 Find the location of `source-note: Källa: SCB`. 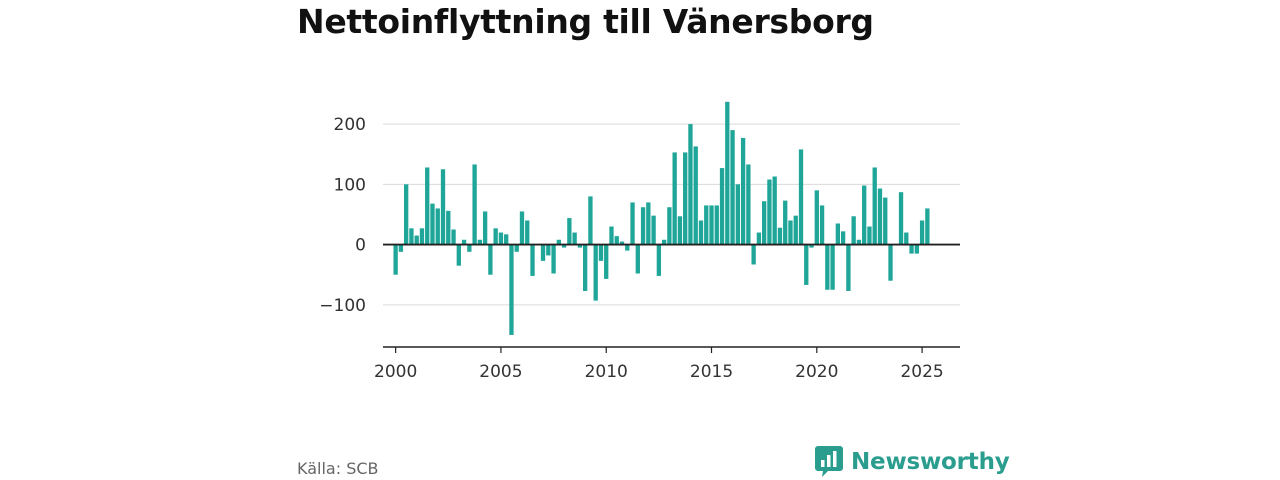

source-note: Källa: SCB is located at coordinates (338, 468).